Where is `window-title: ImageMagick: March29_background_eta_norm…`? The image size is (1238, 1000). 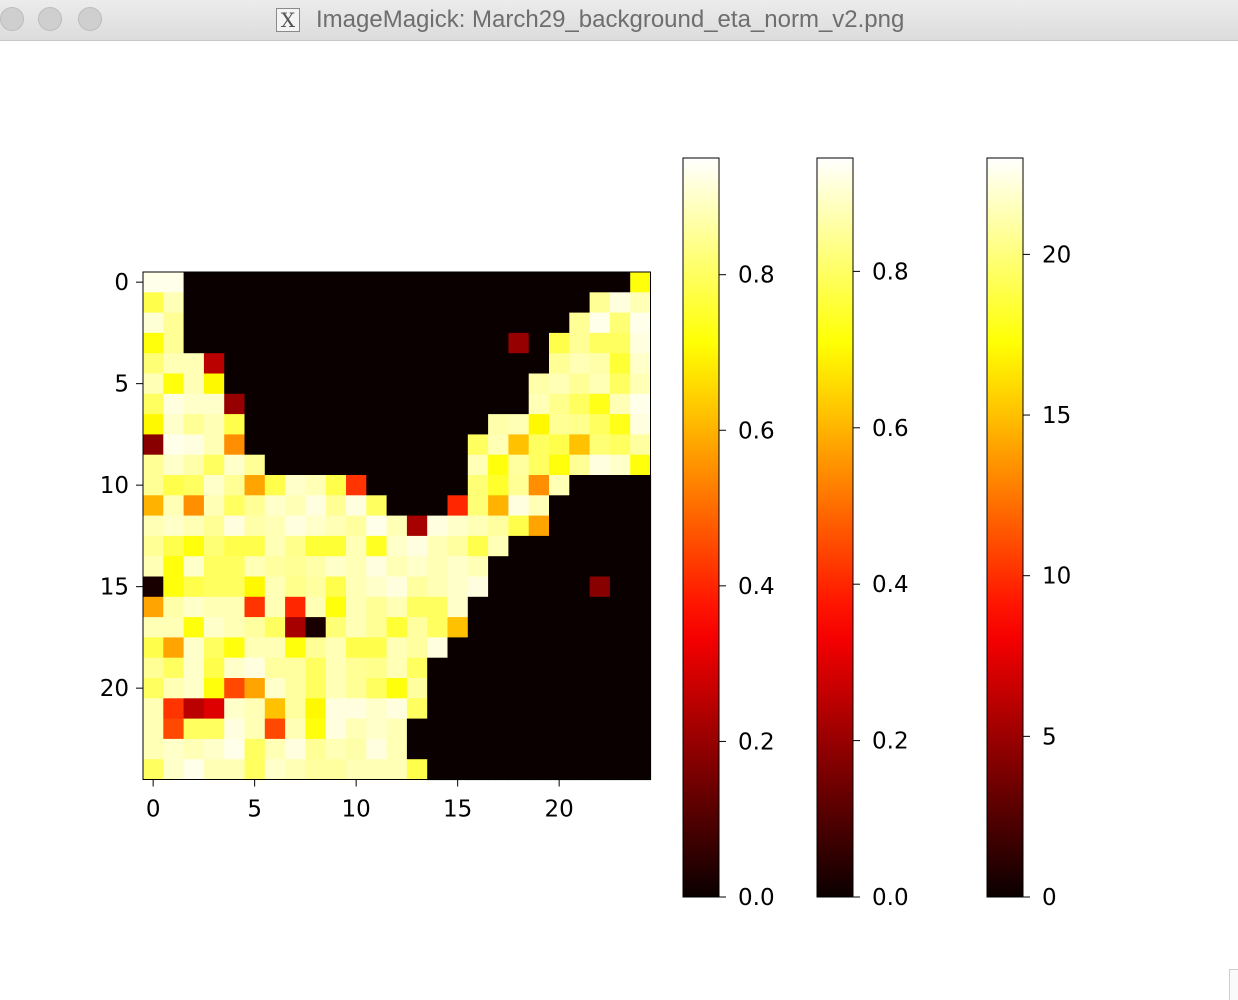 window-title: ImageMagick: March29_background_eta_norm… is located at coordinates (610, 19).